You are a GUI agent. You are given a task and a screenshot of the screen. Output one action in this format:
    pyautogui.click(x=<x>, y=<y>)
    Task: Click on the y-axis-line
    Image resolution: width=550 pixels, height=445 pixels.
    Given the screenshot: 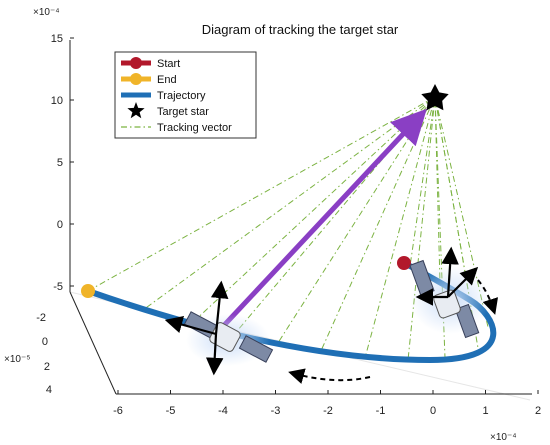 What is the action you would take?
    pyautogui.click(x=93, y=343)
    